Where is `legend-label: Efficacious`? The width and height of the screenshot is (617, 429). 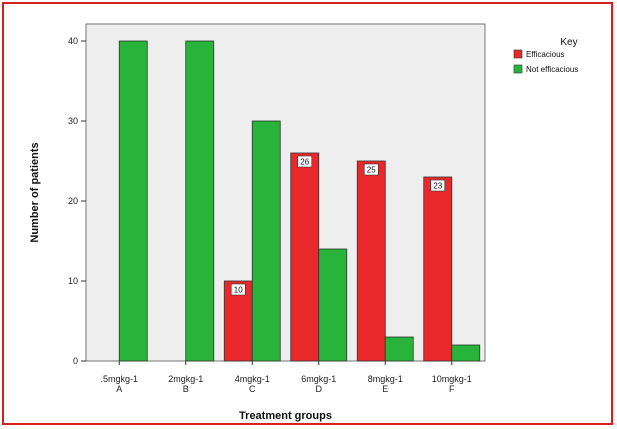
legend-label: Efficacious is located at coordinates (545, 54).